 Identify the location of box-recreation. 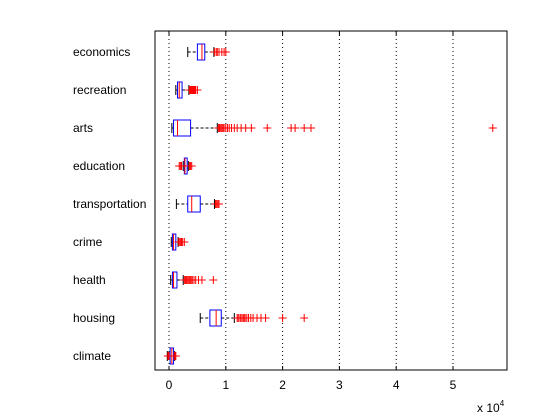
(188, 90).